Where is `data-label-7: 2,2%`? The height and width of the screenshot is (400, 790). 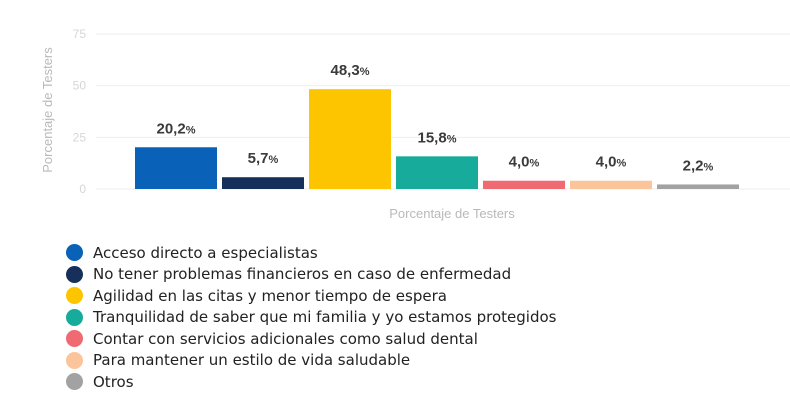 data-label-7: 2,2% is located at coordinates (698, 165).